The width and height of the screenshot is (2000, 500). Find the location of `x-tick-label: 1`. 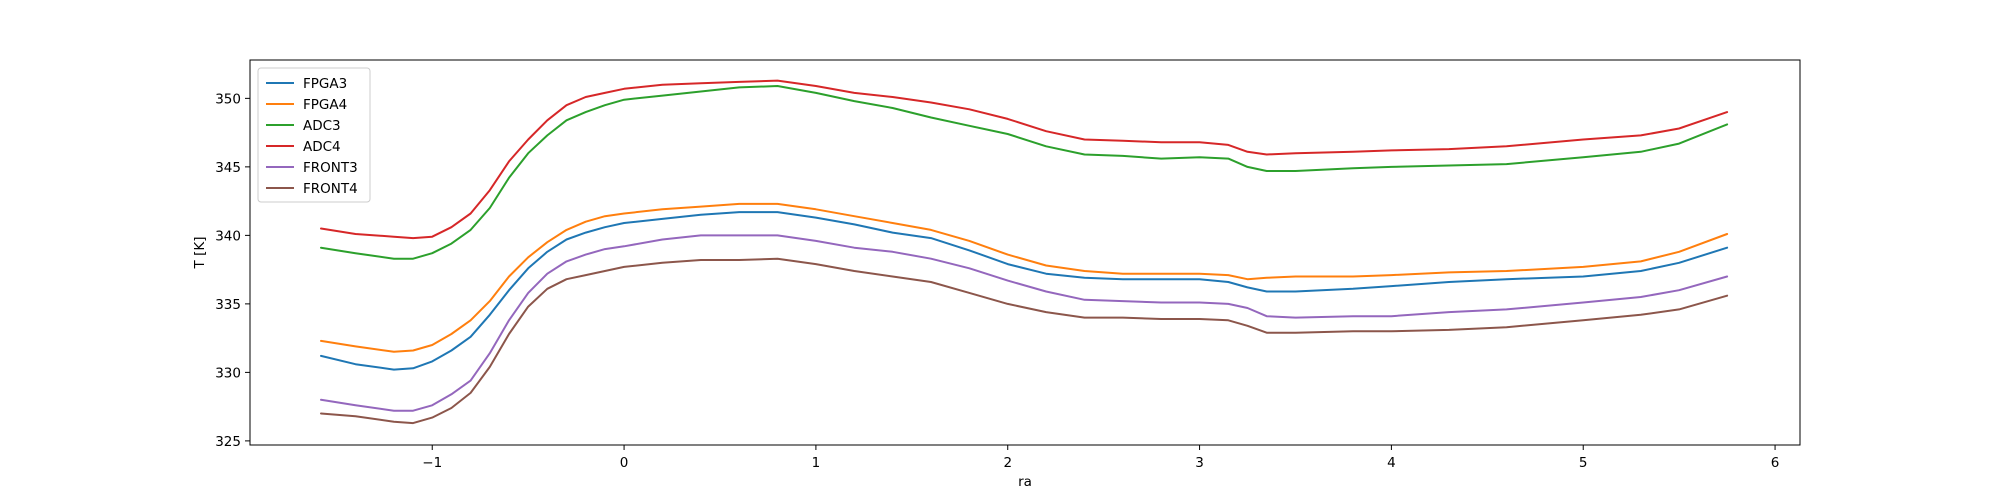

x-tick-label: 1 is located at coordinates (816, 463).